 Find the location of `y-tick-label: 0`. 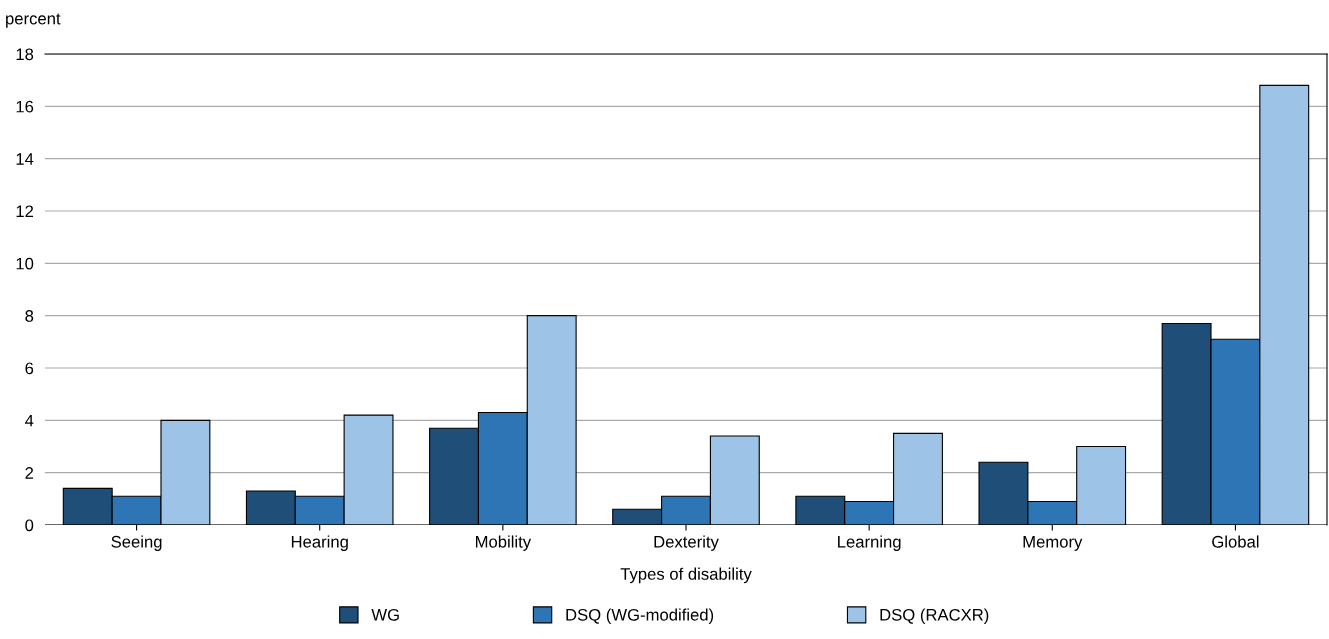

y-tick-label: 0 is located at coordinates (29, 525).